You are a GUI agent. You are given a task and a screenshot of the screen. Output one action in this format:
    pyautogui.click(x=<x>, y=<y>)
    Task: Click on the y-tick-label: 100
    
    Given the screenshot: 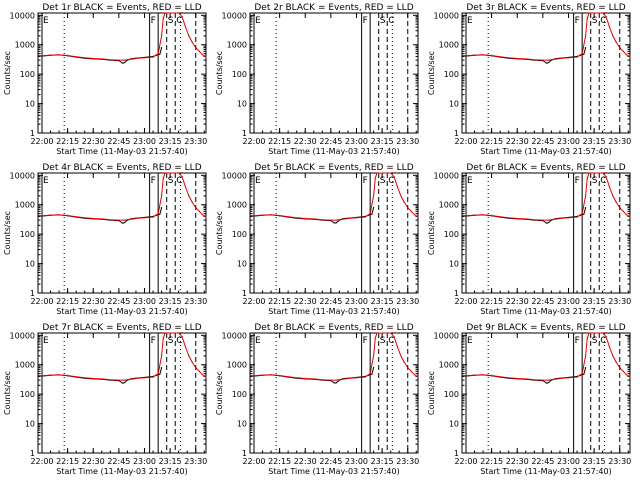 What is the action you would take?
    pyautogui.click(x=451, y=234)
    